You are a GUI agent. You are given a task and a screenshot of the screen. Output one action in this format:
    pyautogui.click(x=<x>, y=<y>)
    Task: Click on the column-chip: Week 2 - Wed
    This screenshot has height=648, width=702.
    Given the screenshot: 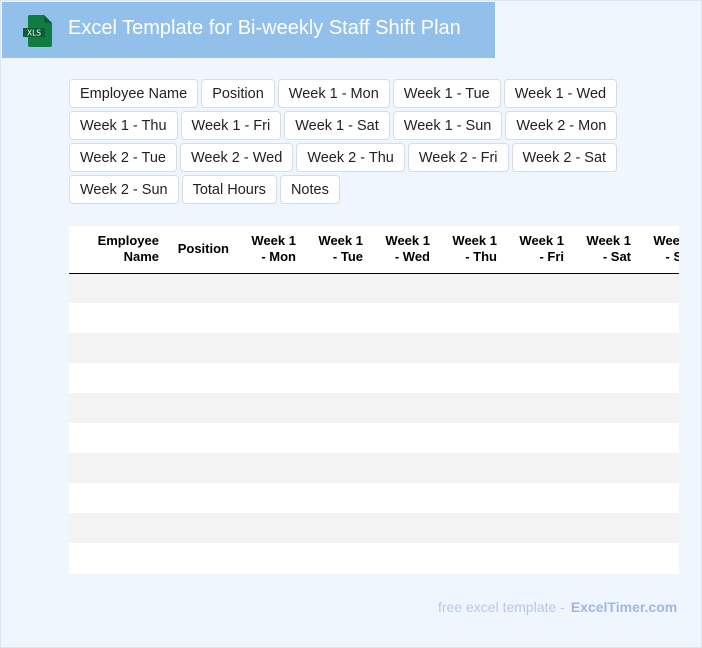 What is the action you would take?
    pyautogui.click(x=236, y=157)
    